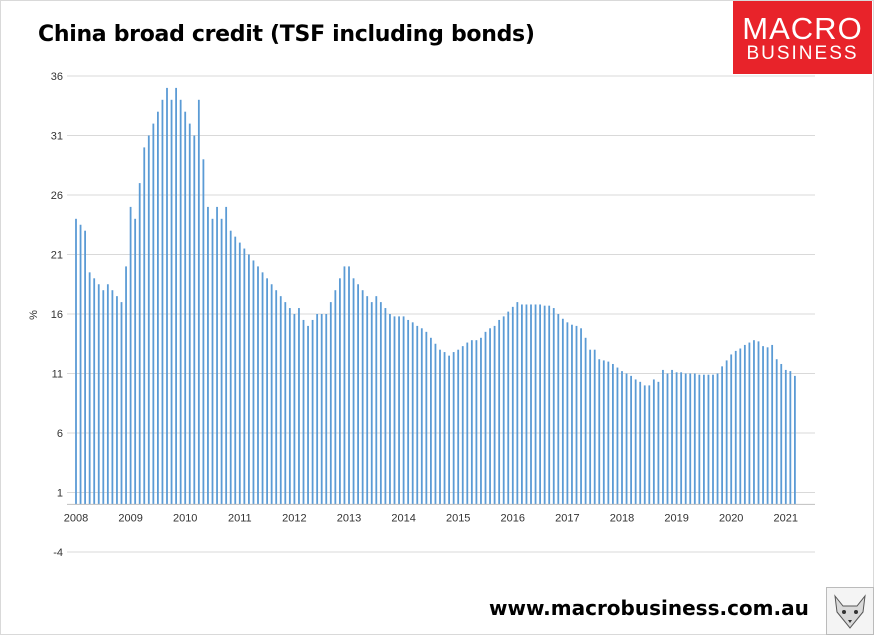 The height and width of the screenshot is (639, 874). I want to click on y-tick-label: 21, so click(57, 256).